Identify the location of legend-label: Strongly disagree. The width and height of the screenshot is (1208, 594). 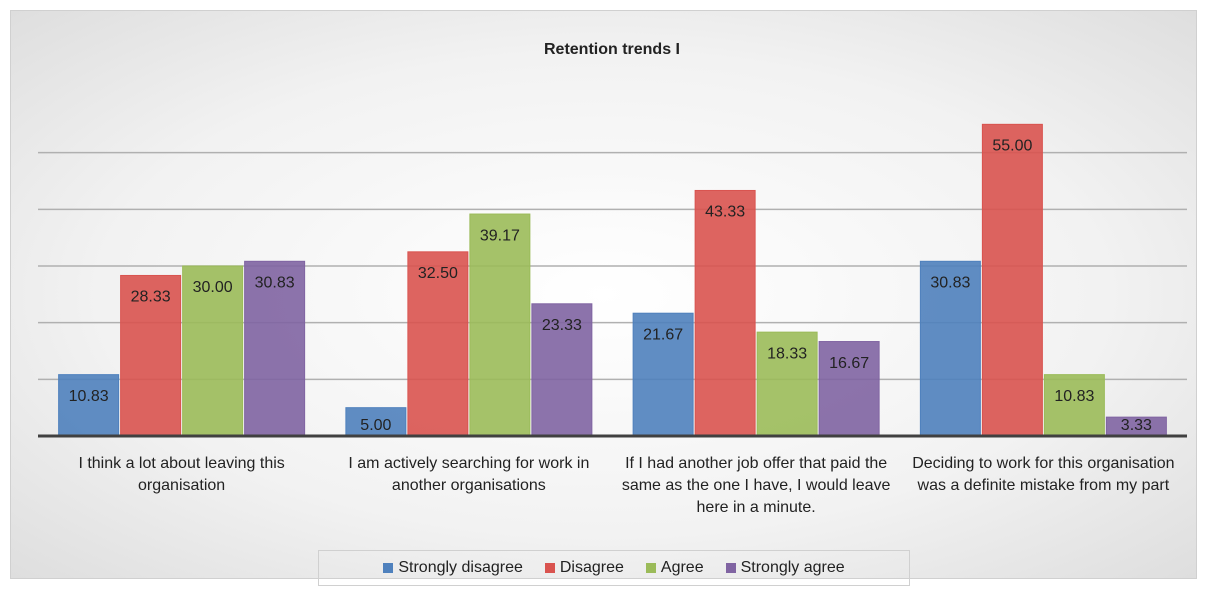
(460, 567).